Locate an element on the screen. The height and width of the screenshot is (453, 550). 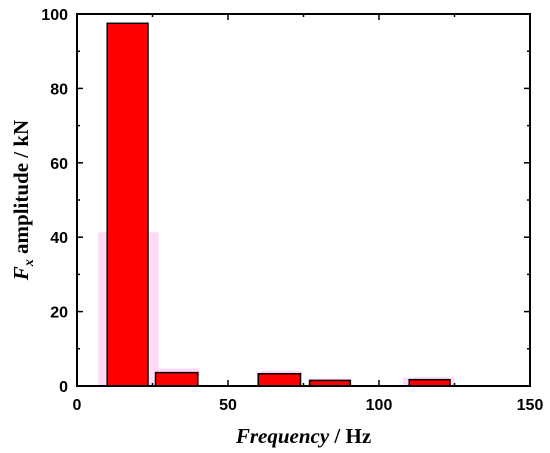
x-tick-label: 100 is located at coordinates (379, 405).